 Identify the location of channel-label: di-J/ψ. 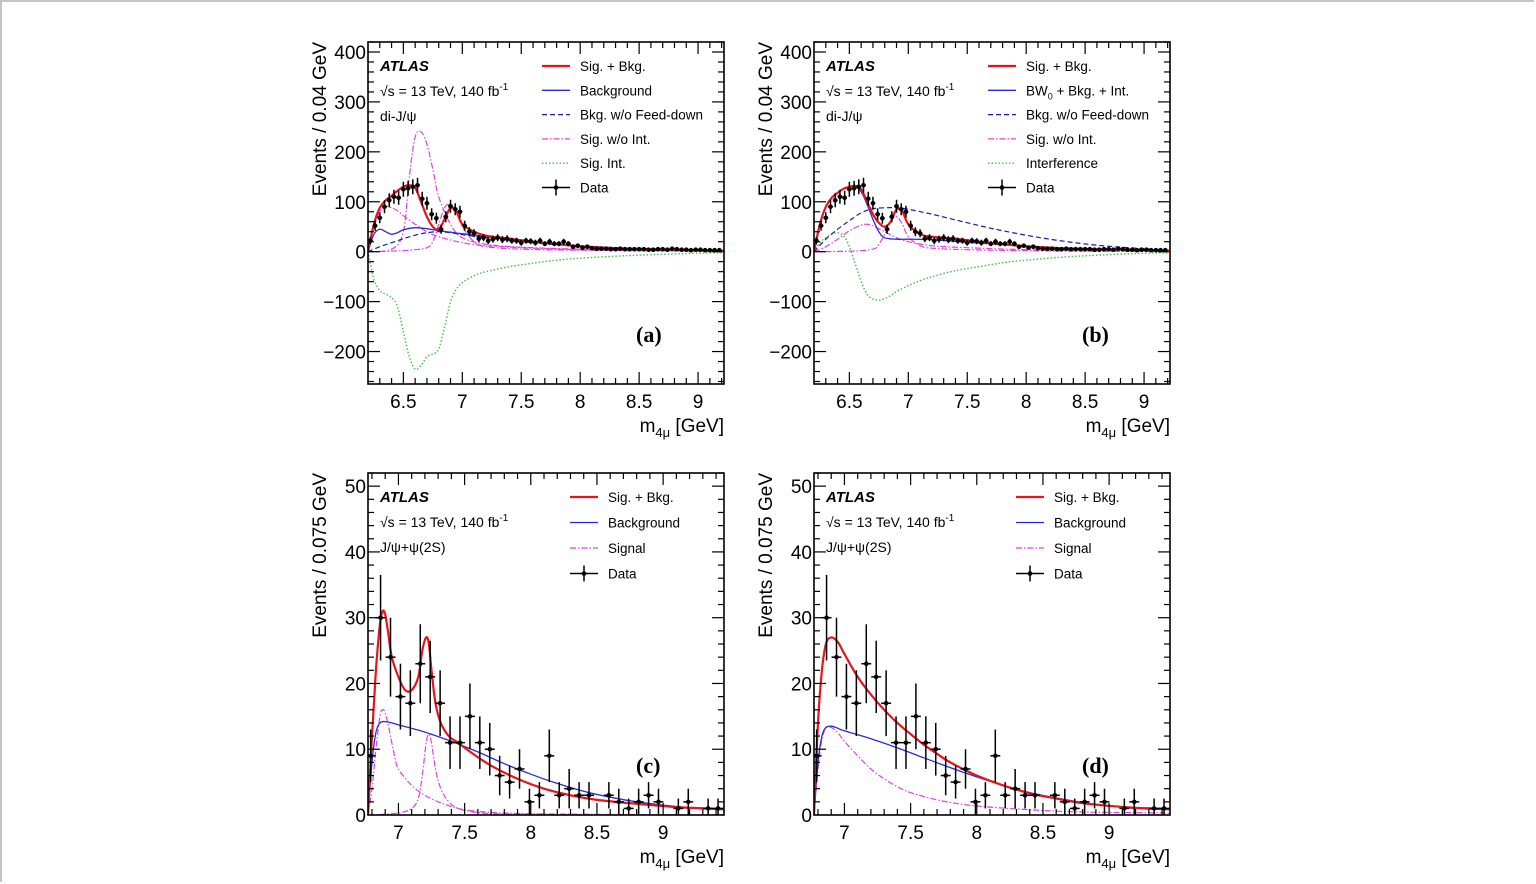
(844, 116).